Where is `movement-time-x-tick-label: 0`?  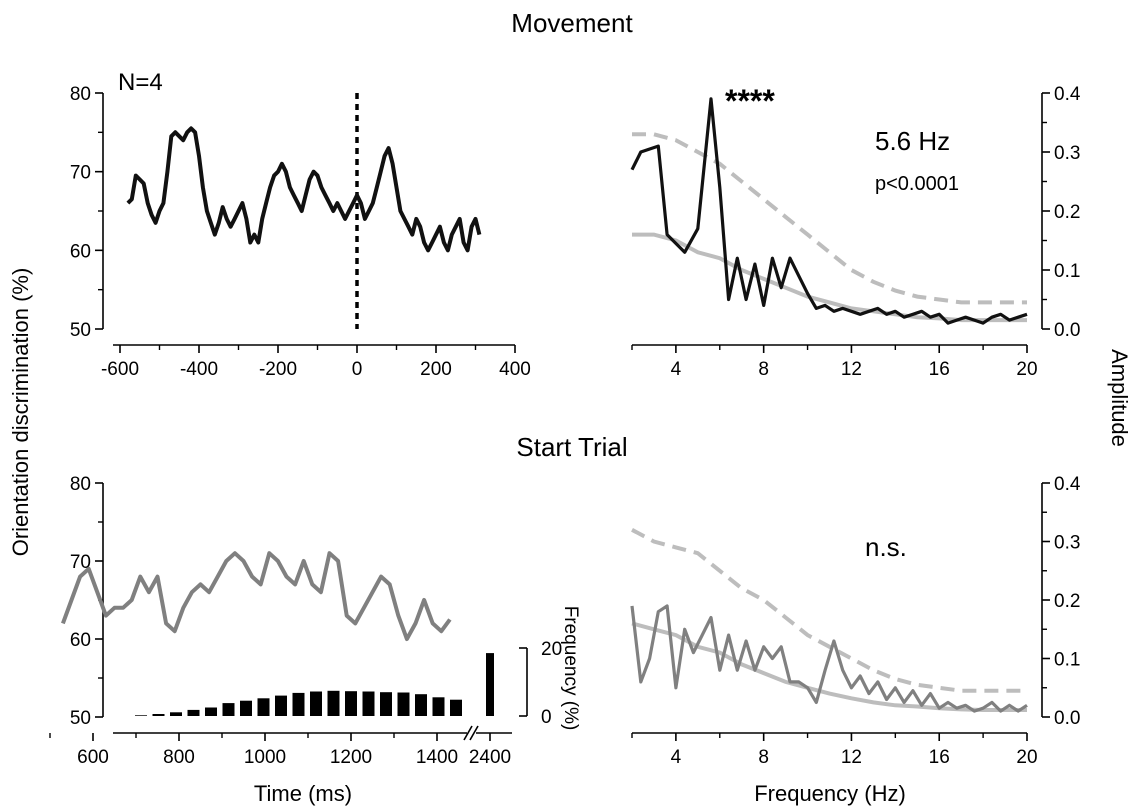 movement-time-x-tick-label: 0 is located at coordinates (357, 369).